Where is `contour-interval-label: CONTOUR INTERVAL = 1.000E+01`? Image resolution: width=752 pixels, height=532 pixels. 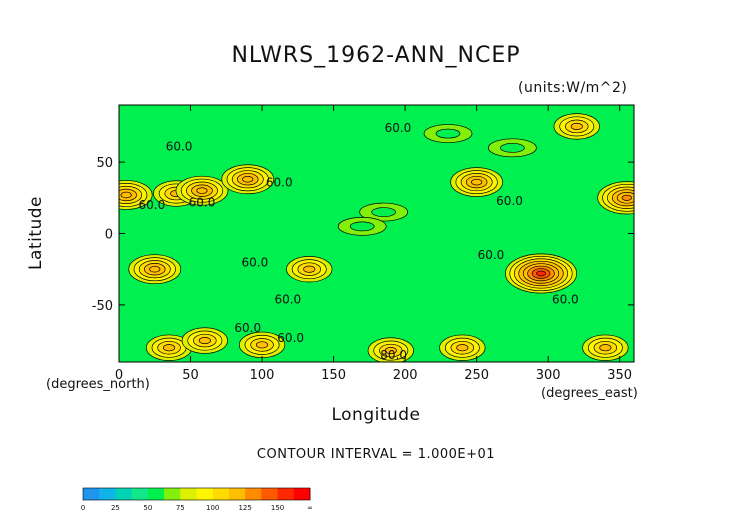 contour-interval-label: CONTOUR INTERVAL = 1.000E+01 is located at coordinates (376, 454).